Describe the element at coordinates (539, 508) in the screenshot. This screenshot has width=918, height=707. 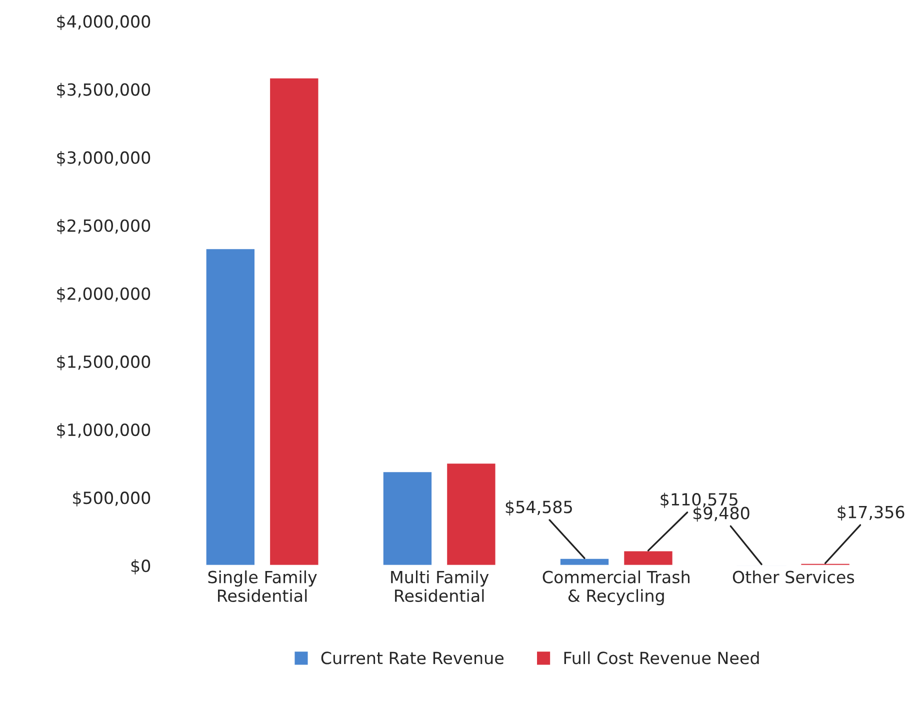
I see `data-label: $54,585` at that location.